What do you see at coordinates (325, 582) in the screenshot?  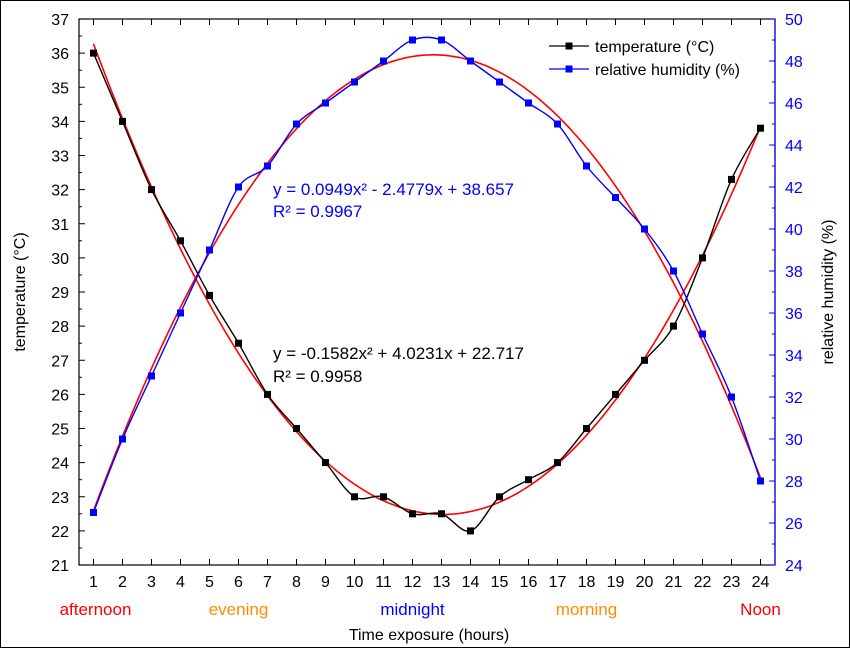 I see `x-tick-label: 9` at bounding box center [325, 582].